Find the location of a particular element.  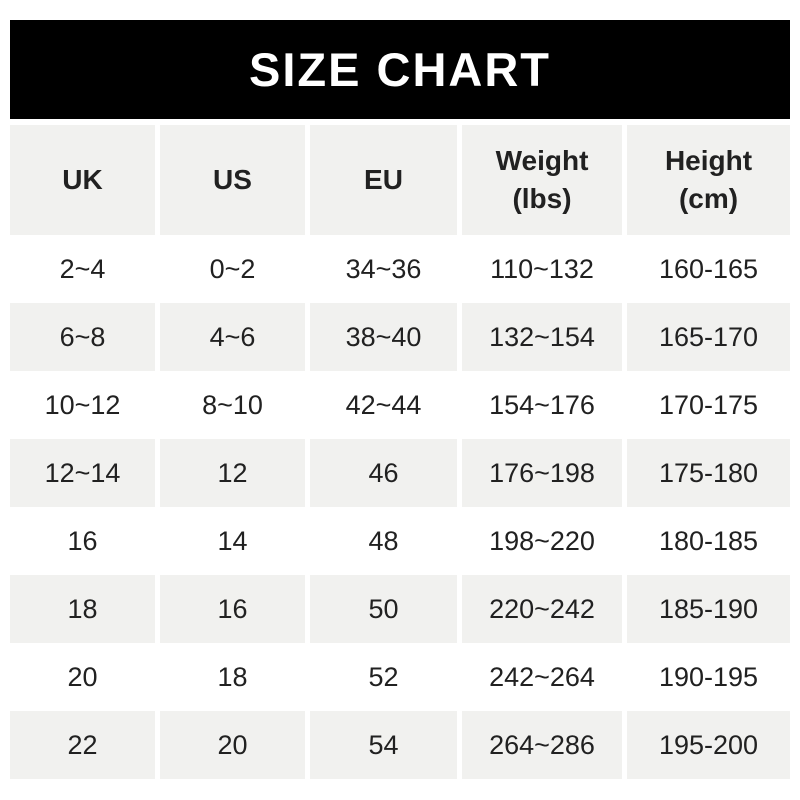

table-cell: 50 is located at coordinates (383, 609).